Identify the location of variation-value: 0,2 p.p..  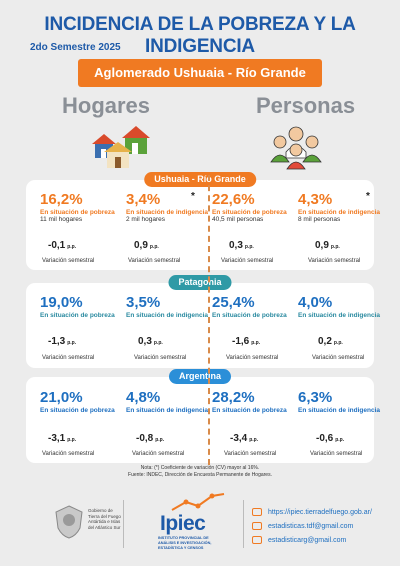
(330, 341).